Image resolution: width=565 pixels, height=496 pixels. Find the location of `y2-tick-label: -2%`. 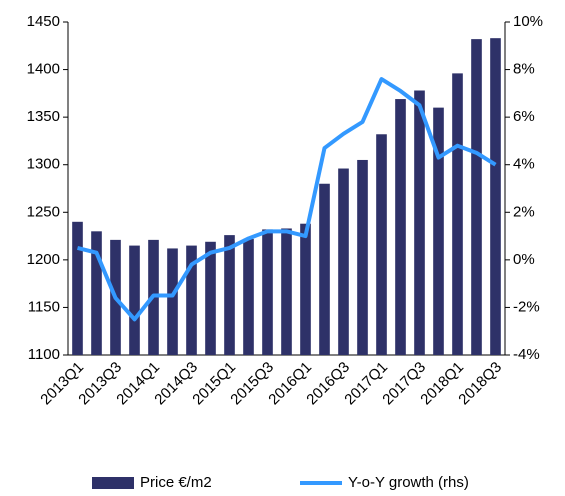

y2-tick-label: -2% is located at coordinates (526, 306).